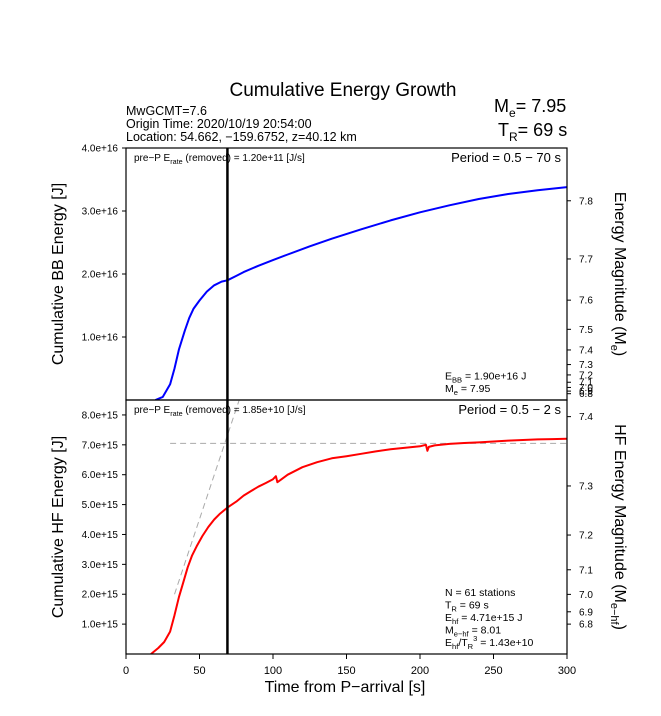 The width and height of the screenshot is (661, 716). I want to click on y-tick-label: 2.0e+16, so click(100, 275).